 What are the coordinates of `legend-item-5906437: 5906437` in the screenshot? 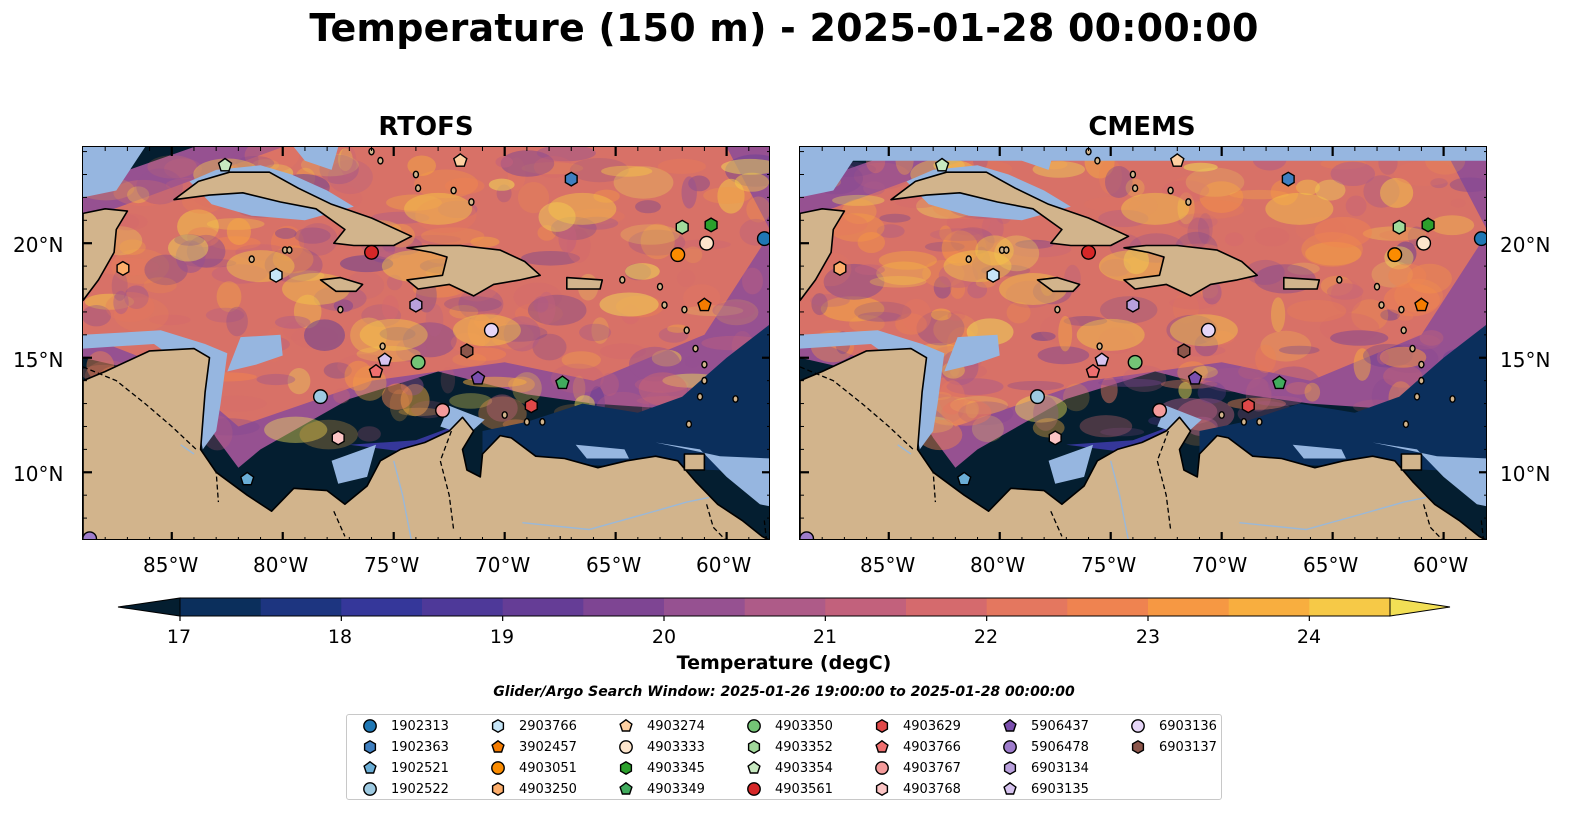 It's located at (1045, 726).